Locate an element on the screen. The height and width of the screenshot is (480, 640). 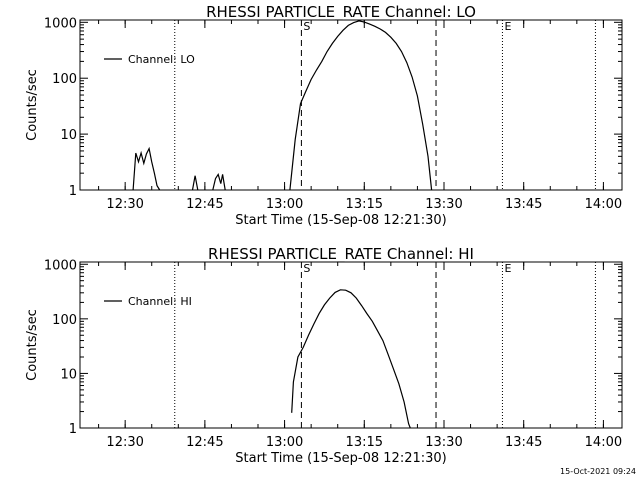
legend-label: Channel: HI is located at coordinates (160, 301).